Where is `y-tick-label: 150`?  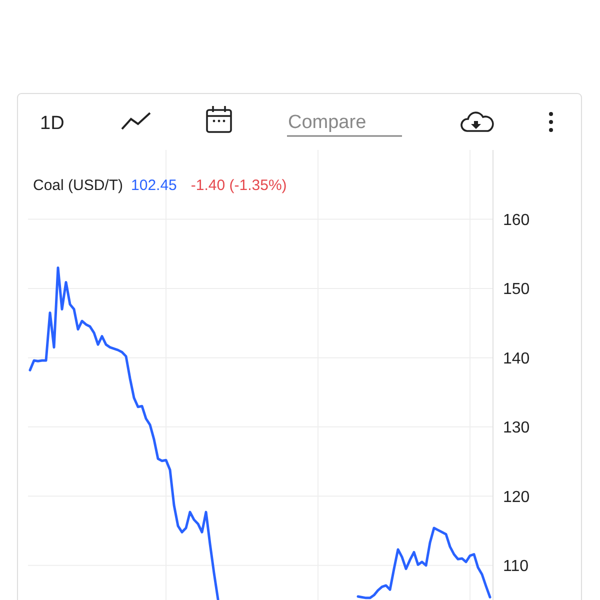 y-tick-label: 150 is located at coordinates (516, 289).